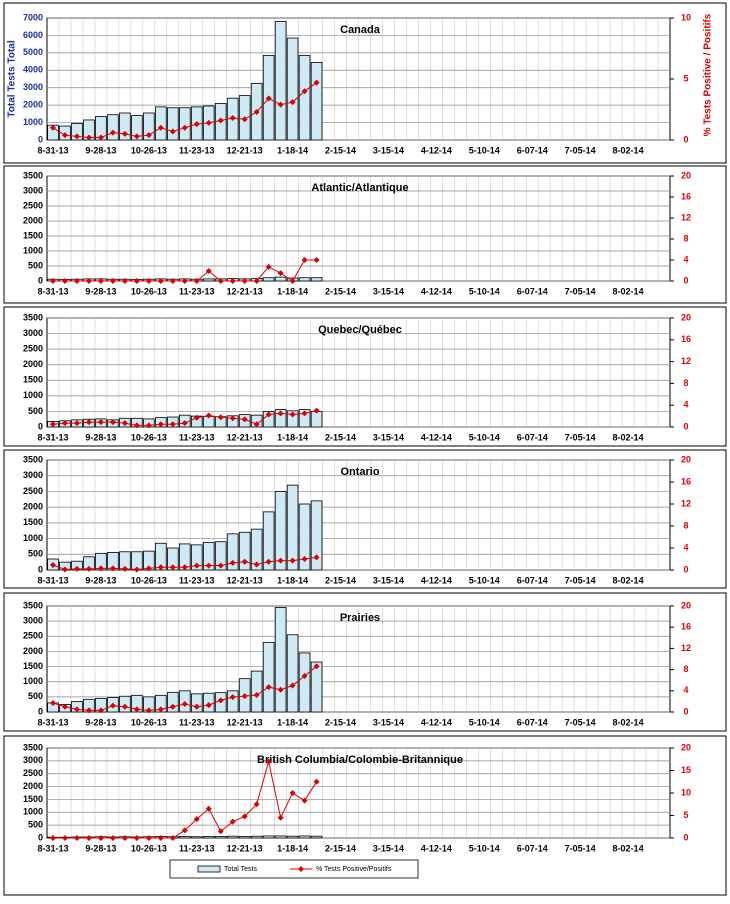 The image size is (730, 904). I want to click on y-tick-label: 3500, so click(33, 317).